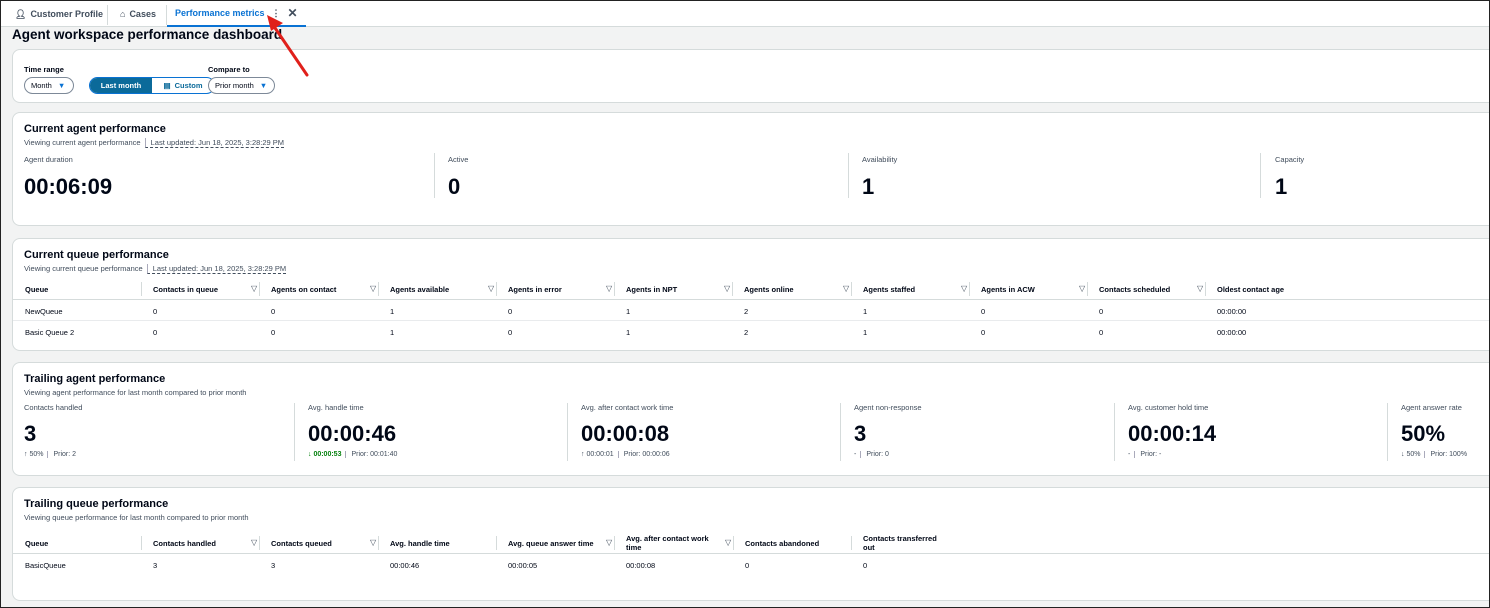  I want to click on column-header: Contacts queued, so click(301, 543).